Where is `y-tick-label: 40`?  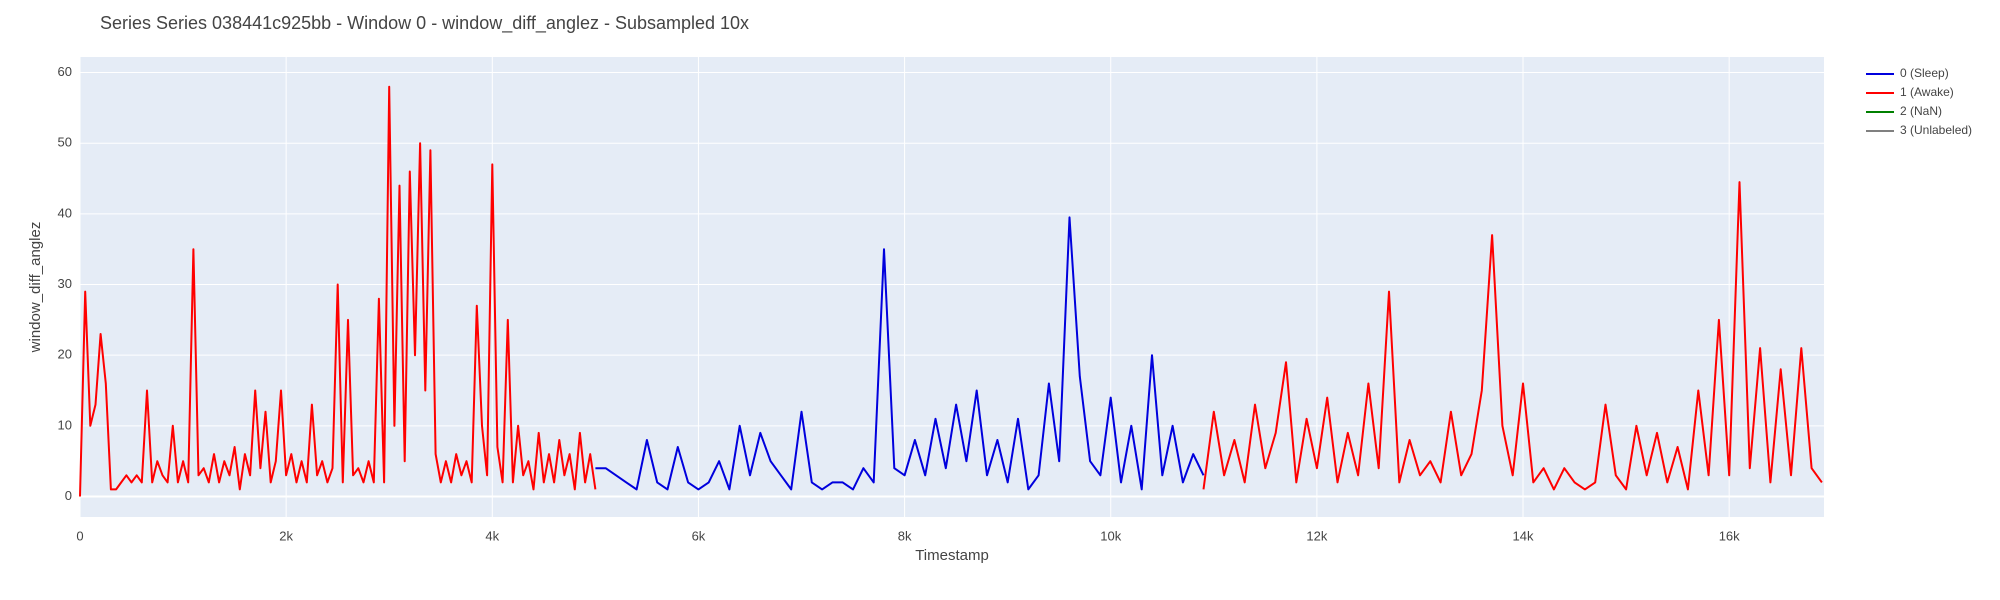 y-tick-label: 40 is located at coordinates (65, 212).